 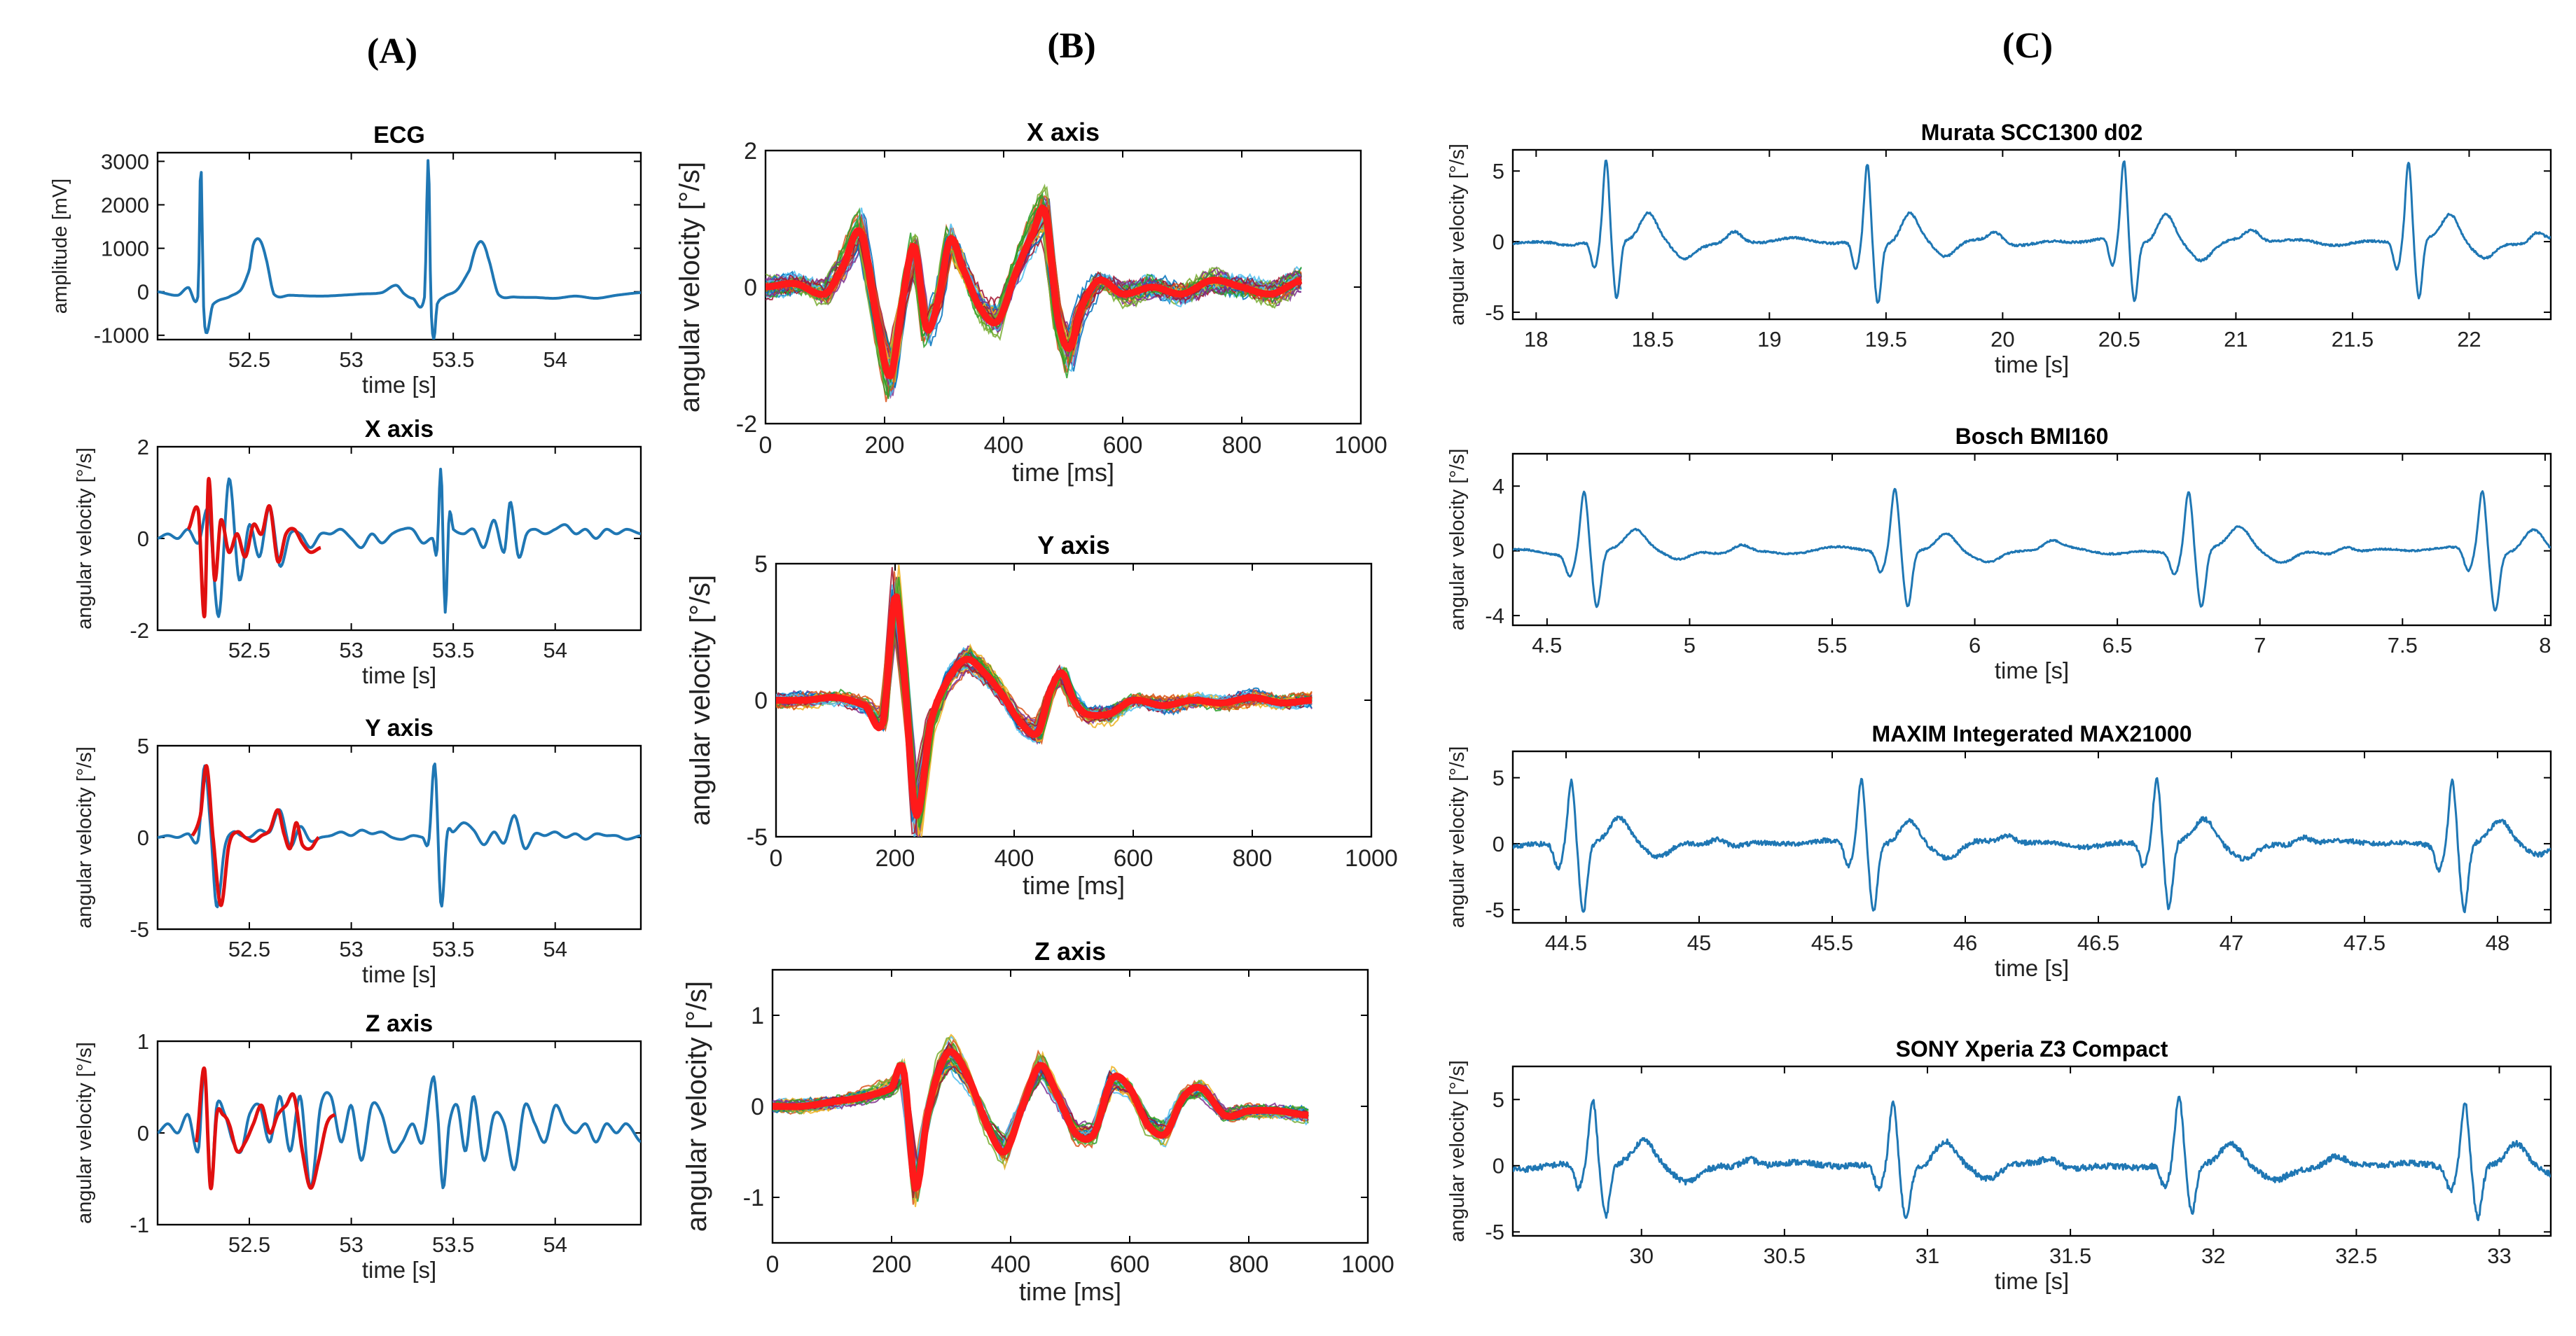 What do you see at coordinates (2497, 943) in the screenshot?
I see `x-tick-label: 48` at bounding box center [2497, 943].